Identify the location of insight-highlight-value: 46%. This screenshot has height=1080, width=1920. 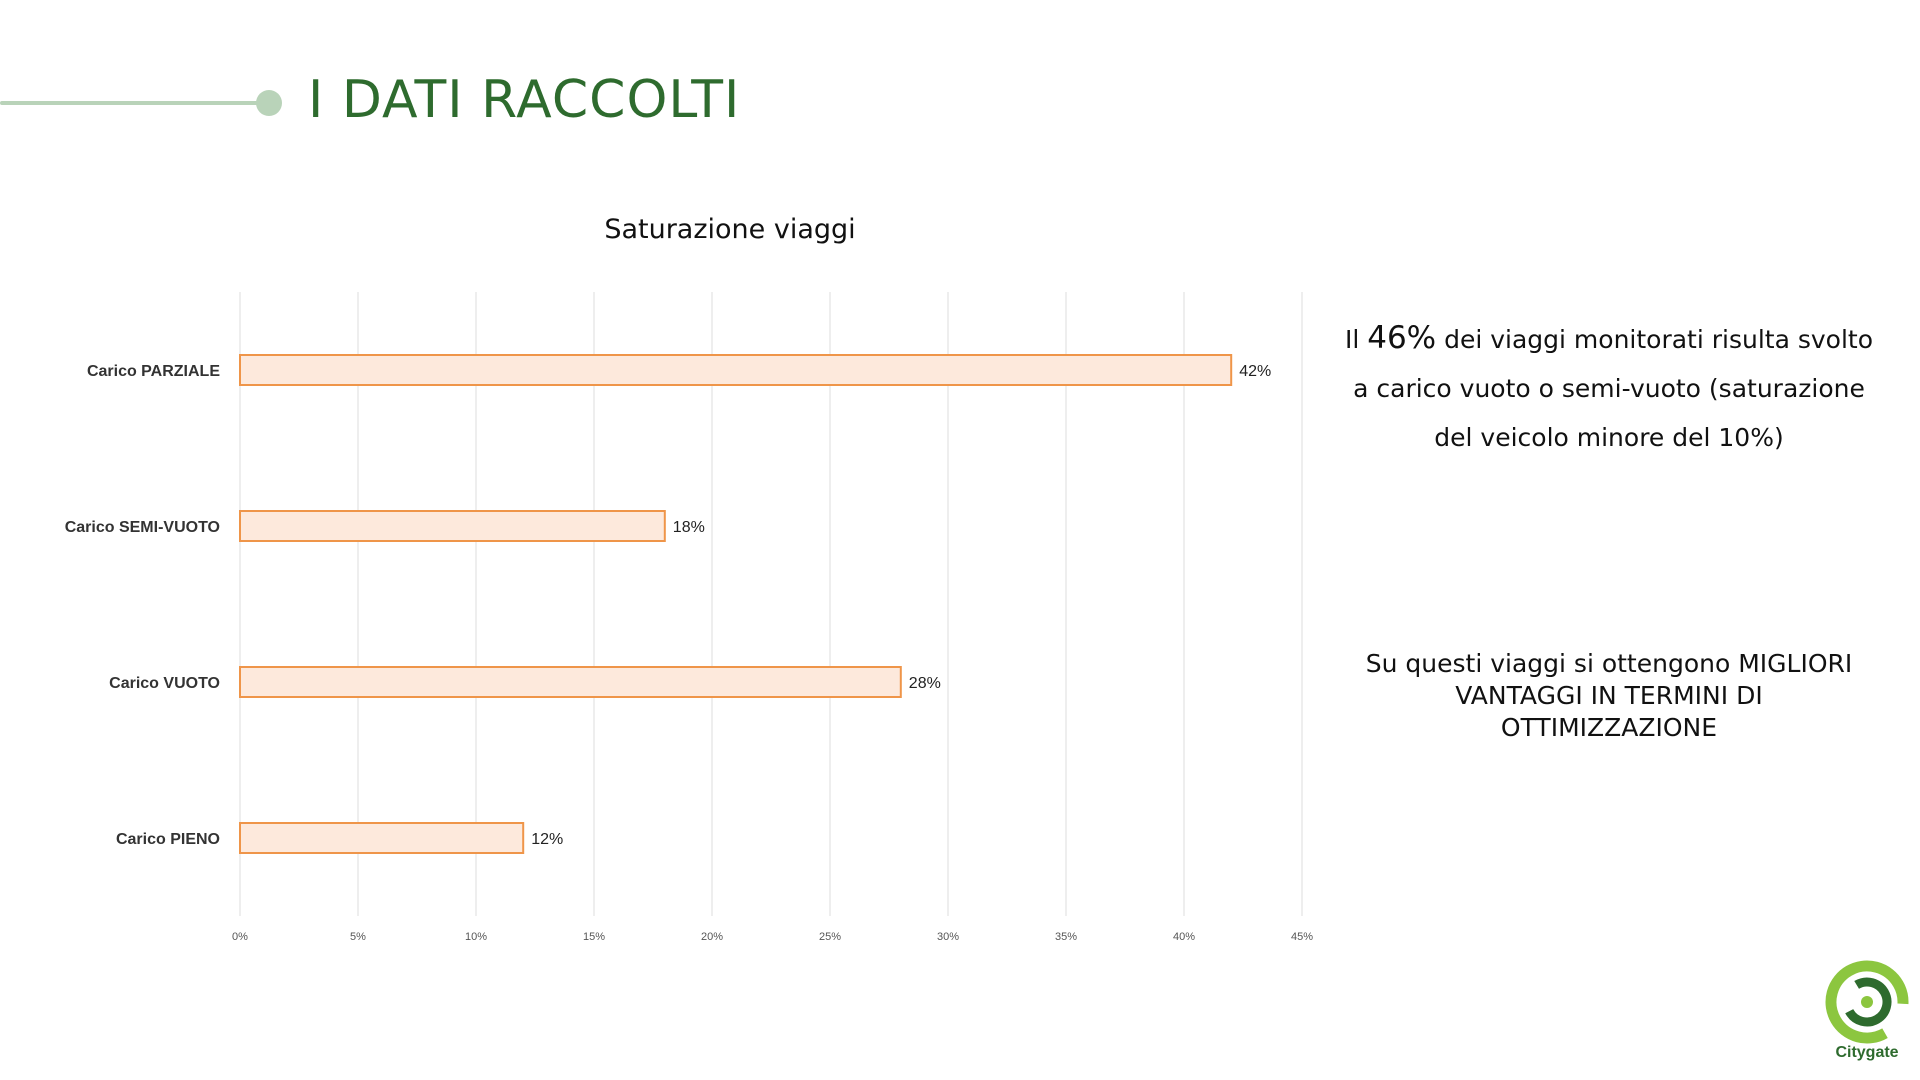
(1402, 338).